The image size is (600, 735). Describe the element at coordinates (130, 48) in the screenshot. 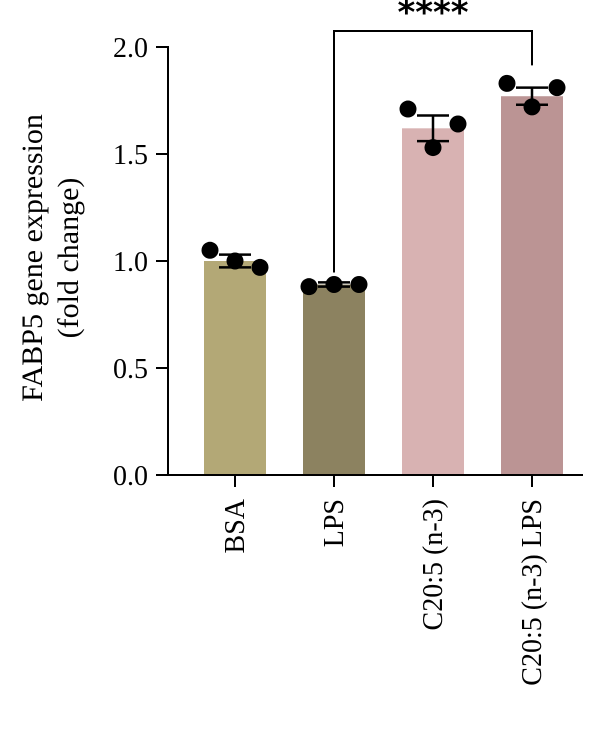

I see `y-tick-label-4: 2.0` at that location.